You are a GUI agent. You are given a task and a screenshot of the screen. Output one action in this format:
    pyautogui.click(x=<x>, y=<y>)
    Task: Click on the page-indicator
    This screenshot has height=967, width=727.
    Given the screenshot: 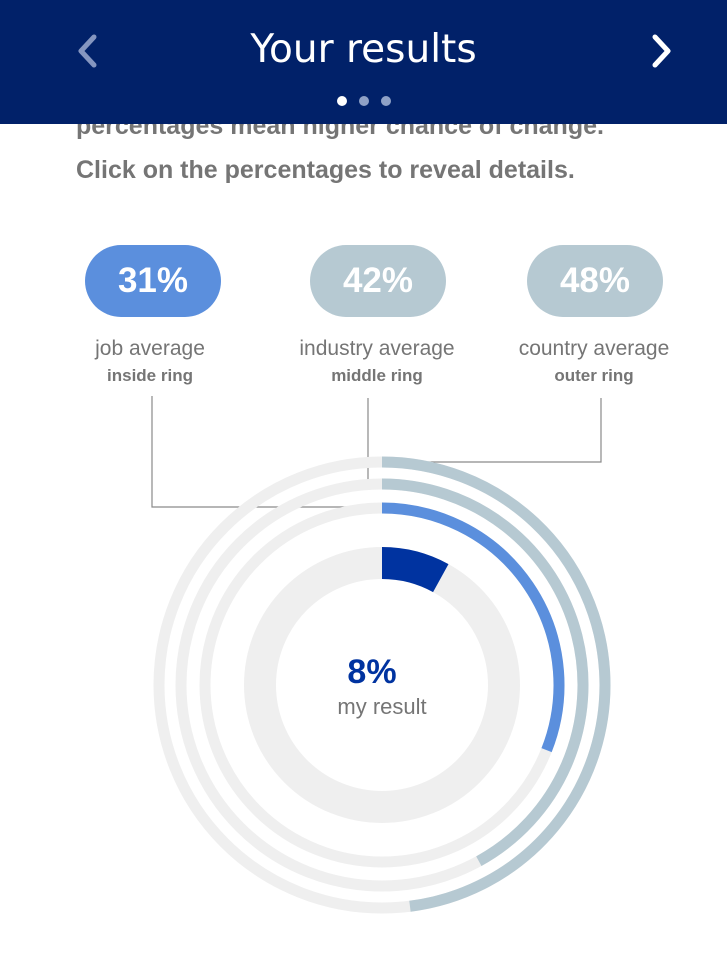 What is the action you would take?
    pyautogui.click(x=363, y=101)
    